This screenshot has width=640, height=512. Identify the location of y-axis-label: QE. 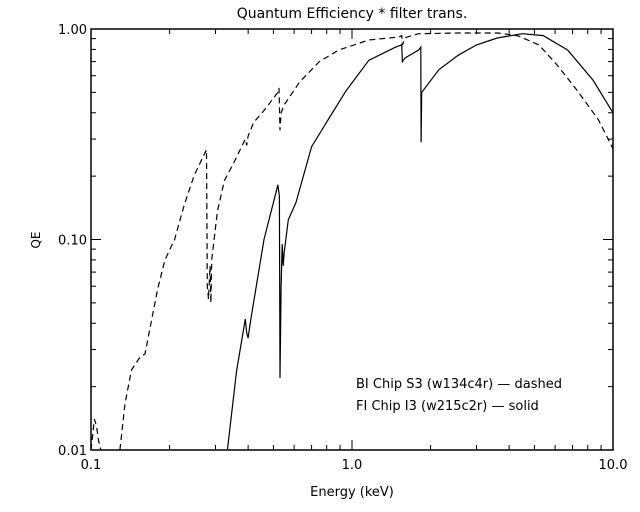
(36, 239).